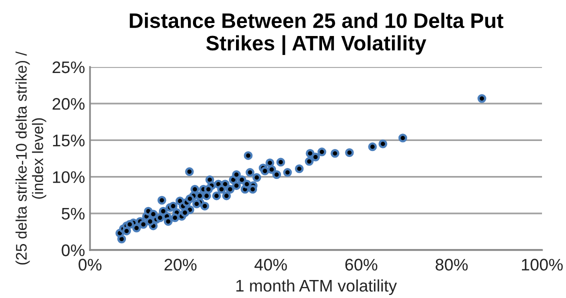 The height and width of the screenshot is (298, 566). I want to click on y-tick-label: 20%, so click(68, 104).